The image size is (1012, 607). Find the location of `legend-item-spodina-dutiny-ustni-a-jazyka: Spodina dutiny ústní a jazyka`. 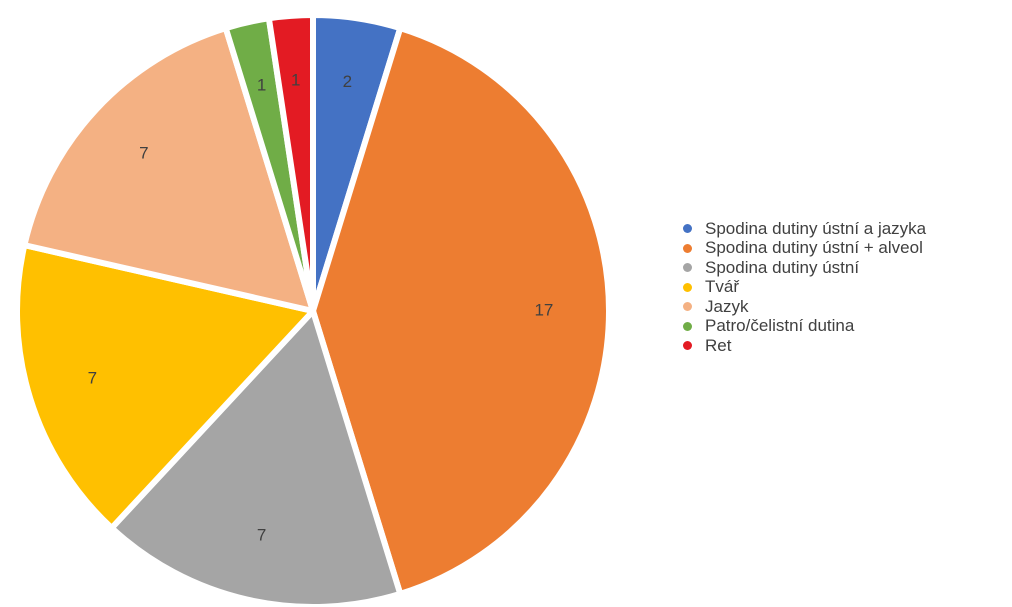

legend-item-spodina-dutiny-ustni-a-jazyka: Spodina dutiny ústní a jazyka is located at coordinates (804, 229).